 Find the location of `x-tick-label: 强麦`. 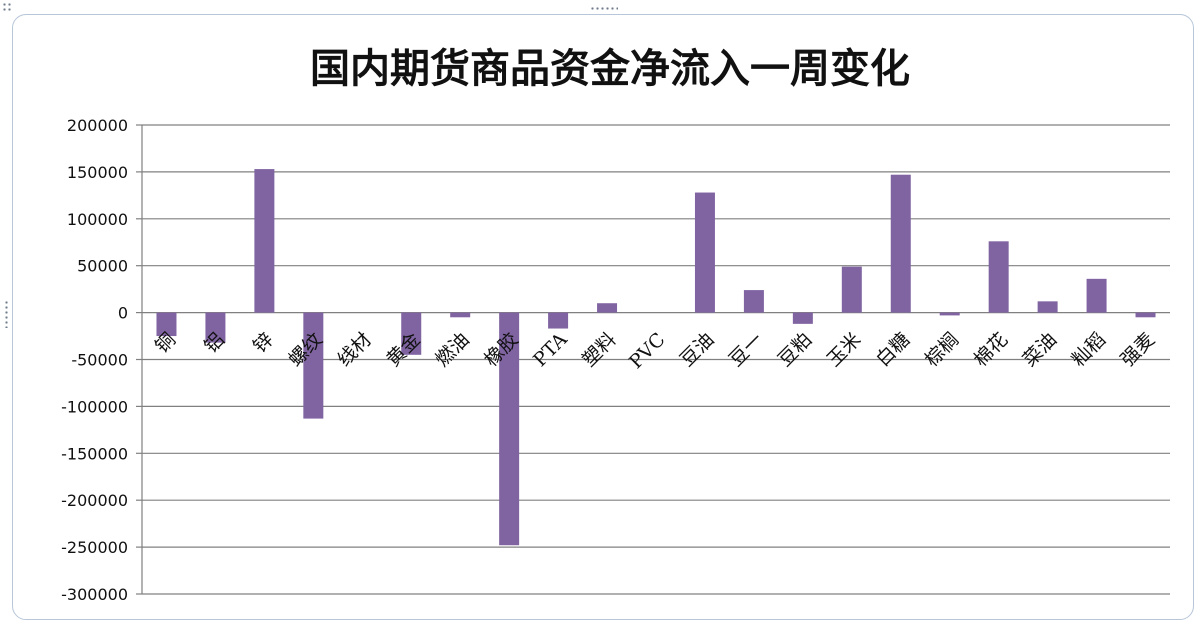

x-tick-label: 强麦 is located at coordinates (1138, 350).